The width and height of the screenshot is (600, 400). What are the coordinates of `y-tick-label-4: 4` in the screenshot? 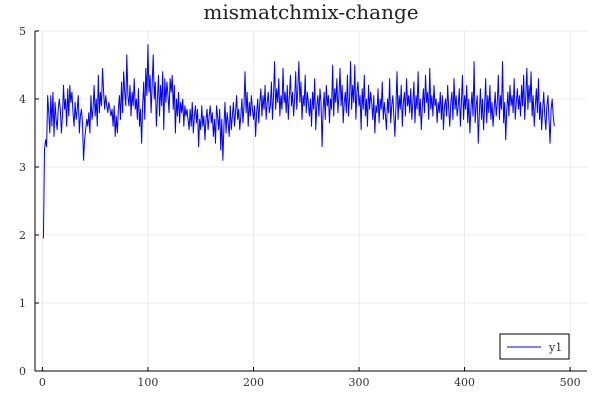 It's located at (22, 99).